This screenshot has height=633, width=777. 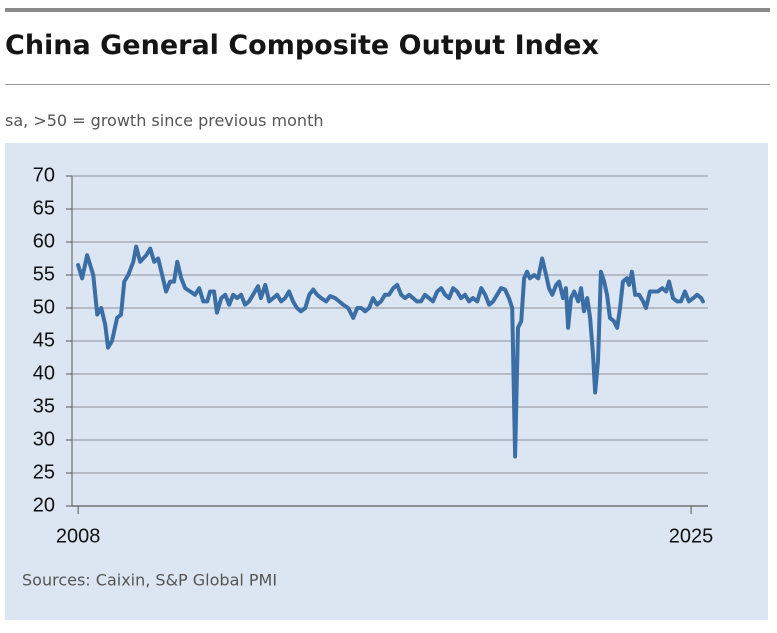 What do you see at coordinates (44, 307) in the screenshot?
I see `y-tick-label: 50` at bounding box center [44, 307].